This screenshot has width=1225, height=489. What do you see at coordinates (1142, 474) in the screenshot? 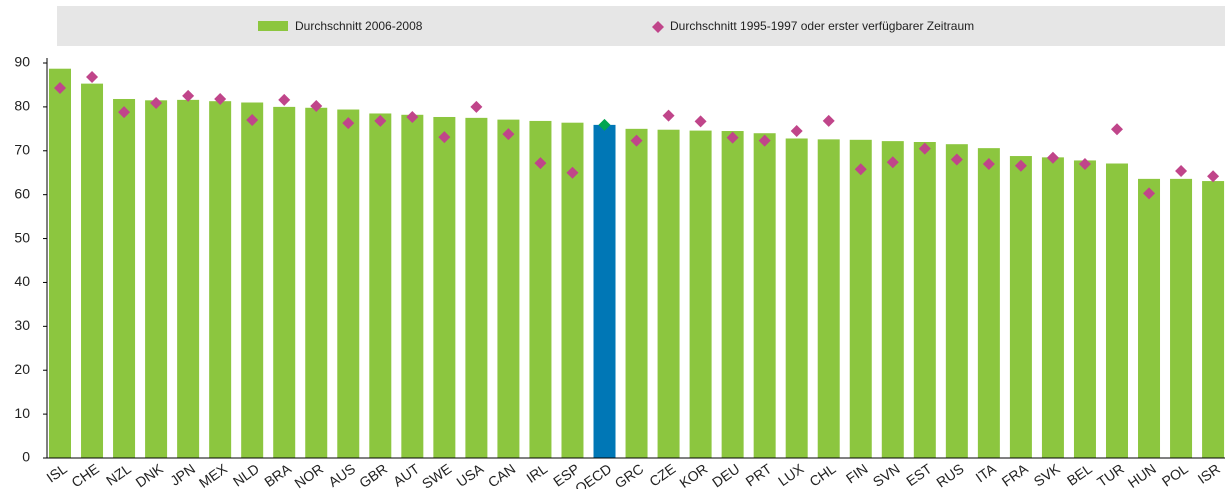
I see `x-tick-label: HUN` at bounding box center [1142, 474].